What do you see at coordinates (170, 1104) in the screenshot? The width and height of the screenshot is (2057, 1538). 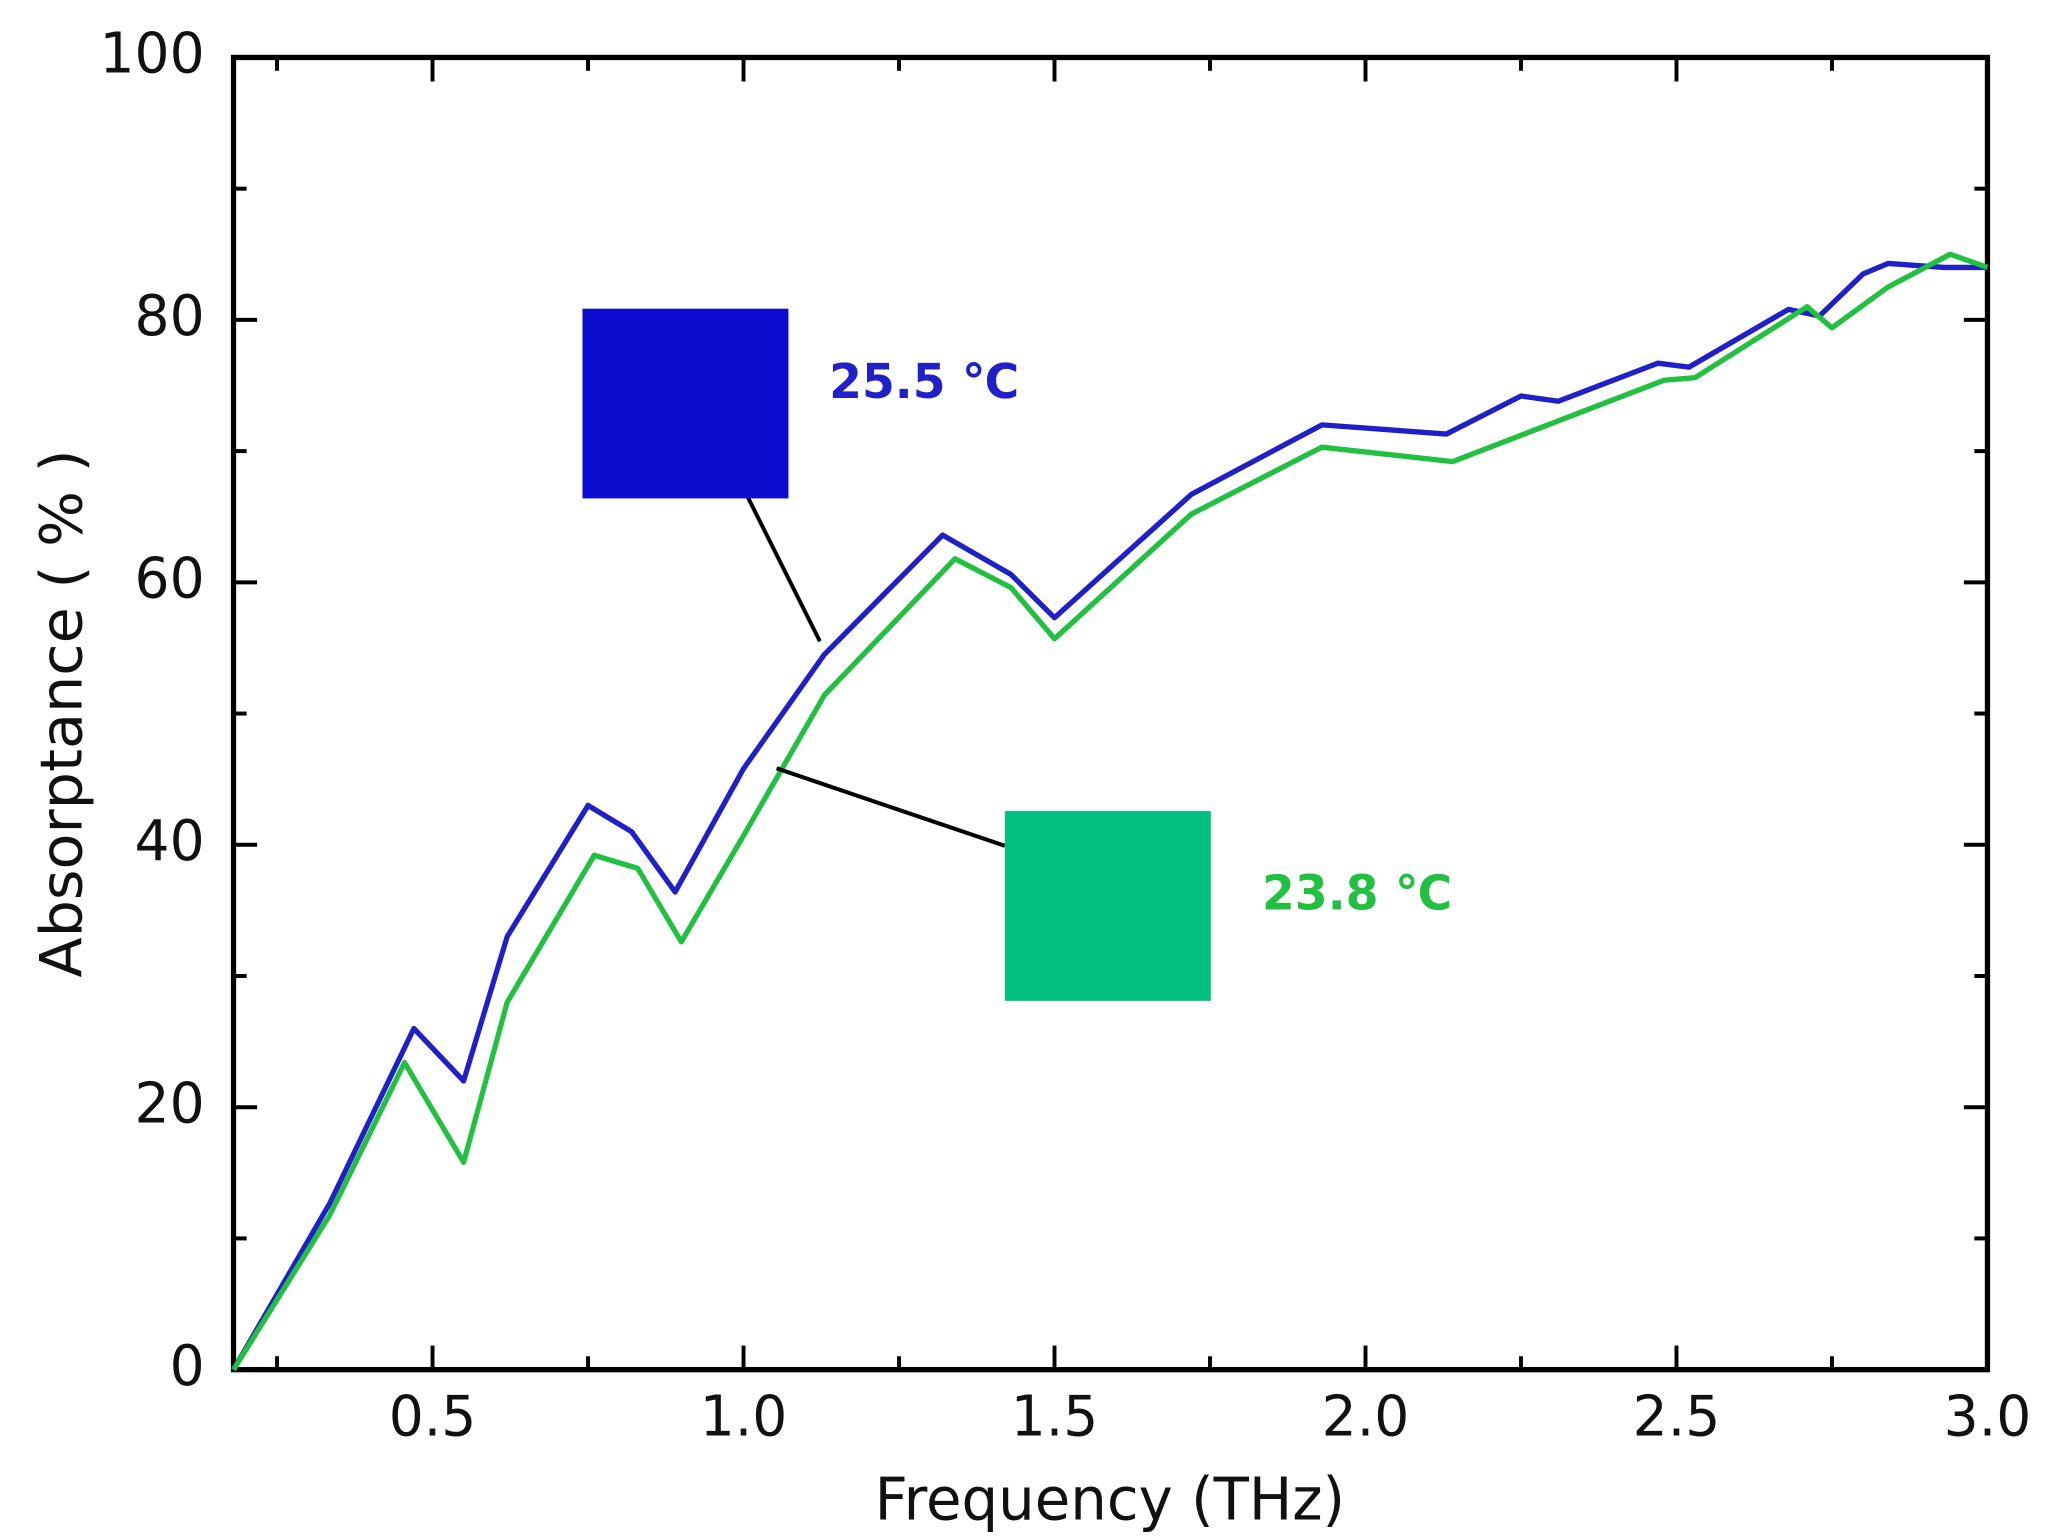 I see `y-tick-label: 20` at bounding box center [170, 1104].